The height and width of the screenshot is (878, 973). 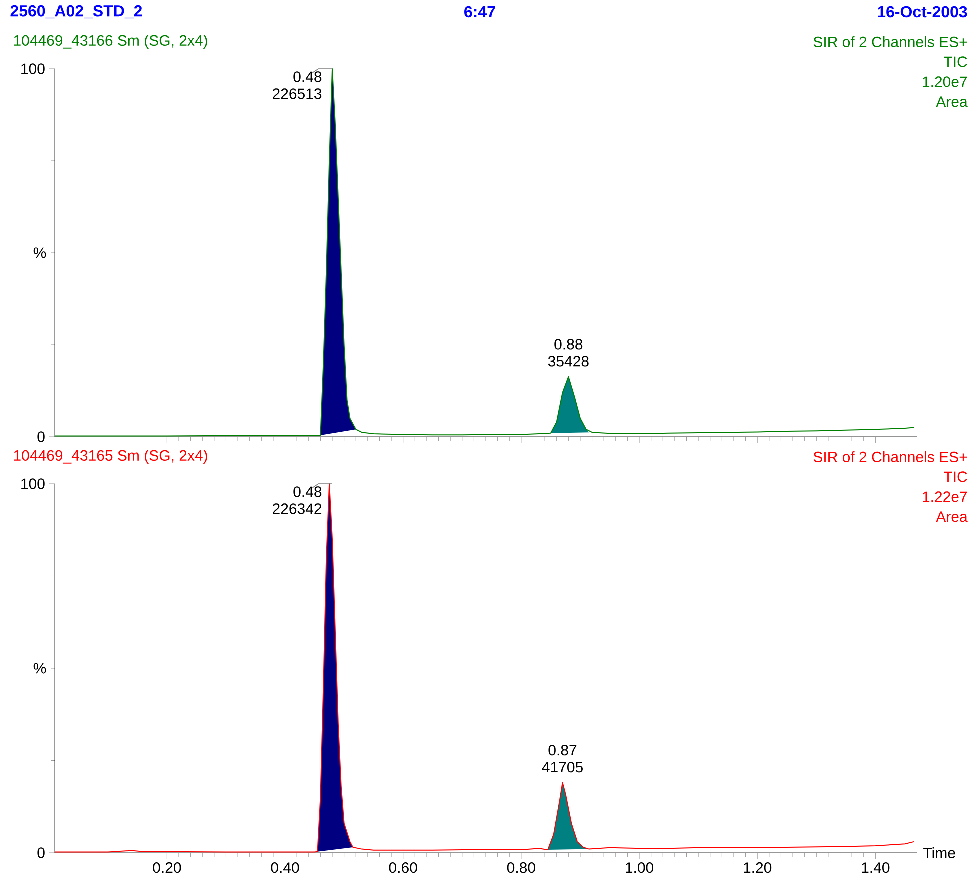 I want to click on annotation: 0.88, so click(x=568, y=344).